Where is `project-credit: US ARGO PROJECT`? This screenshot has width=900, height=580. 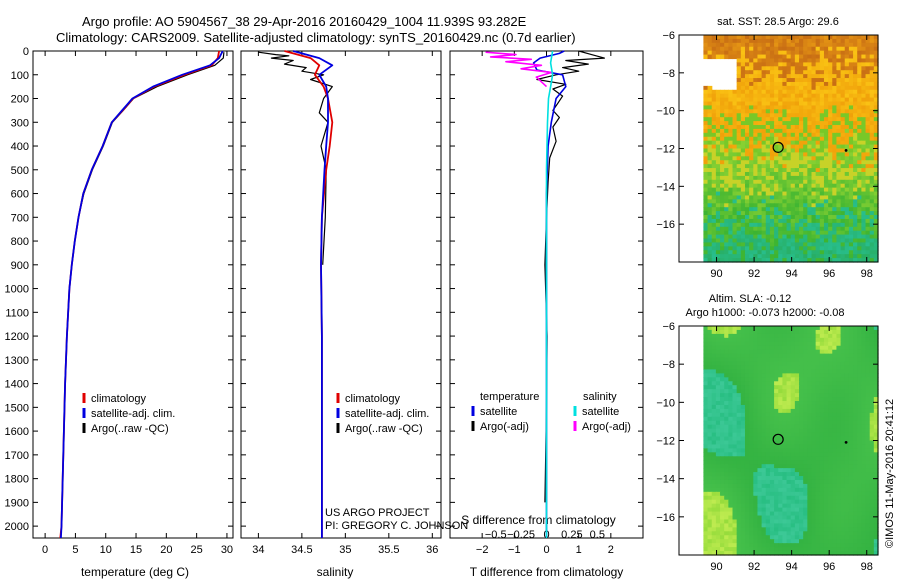
project-credit: US ARGO PROJECT is located at coordinates (377, 513).